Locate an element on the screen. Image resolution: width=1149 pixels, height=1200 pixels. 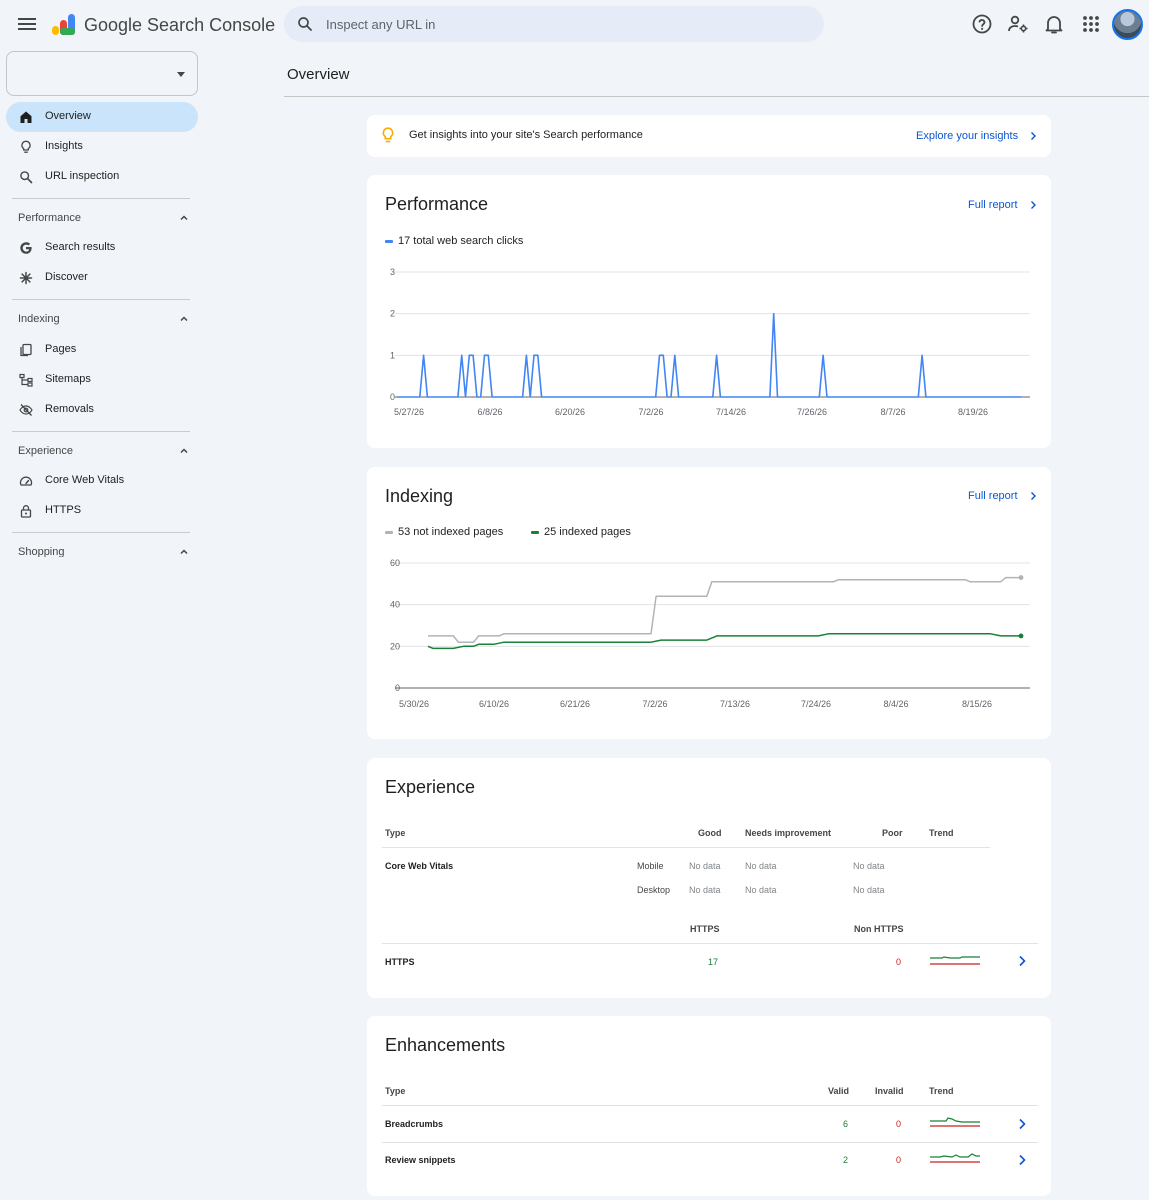
https-row-label: HTTPS is located at coordinates (400, 962).